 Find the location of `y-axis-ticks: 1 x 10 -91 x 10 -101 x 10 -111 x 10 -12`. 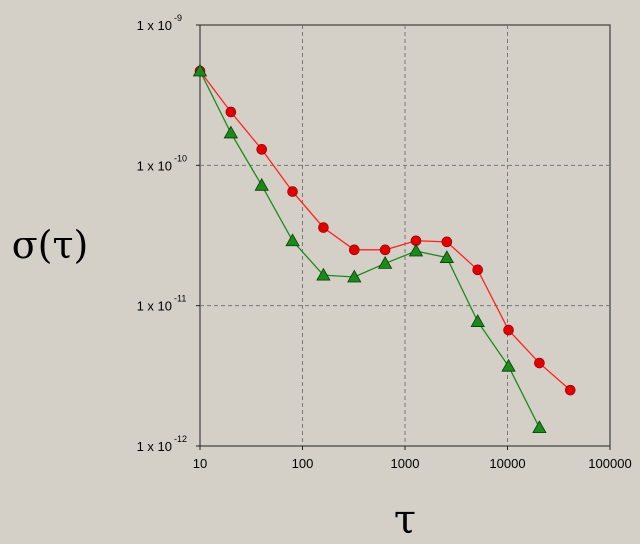

y-axis-ticks: 1 x 10 -91 x 10 -101 x 10 -111 x 10 -12 is located at coordinates (168, 233).